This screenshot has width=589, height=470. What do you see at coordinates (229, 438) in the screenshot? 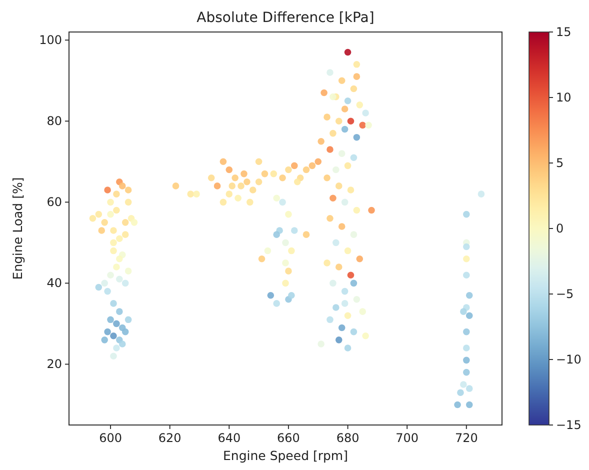
I see `x-tick-label: 640` at bounding box center [229, 438].